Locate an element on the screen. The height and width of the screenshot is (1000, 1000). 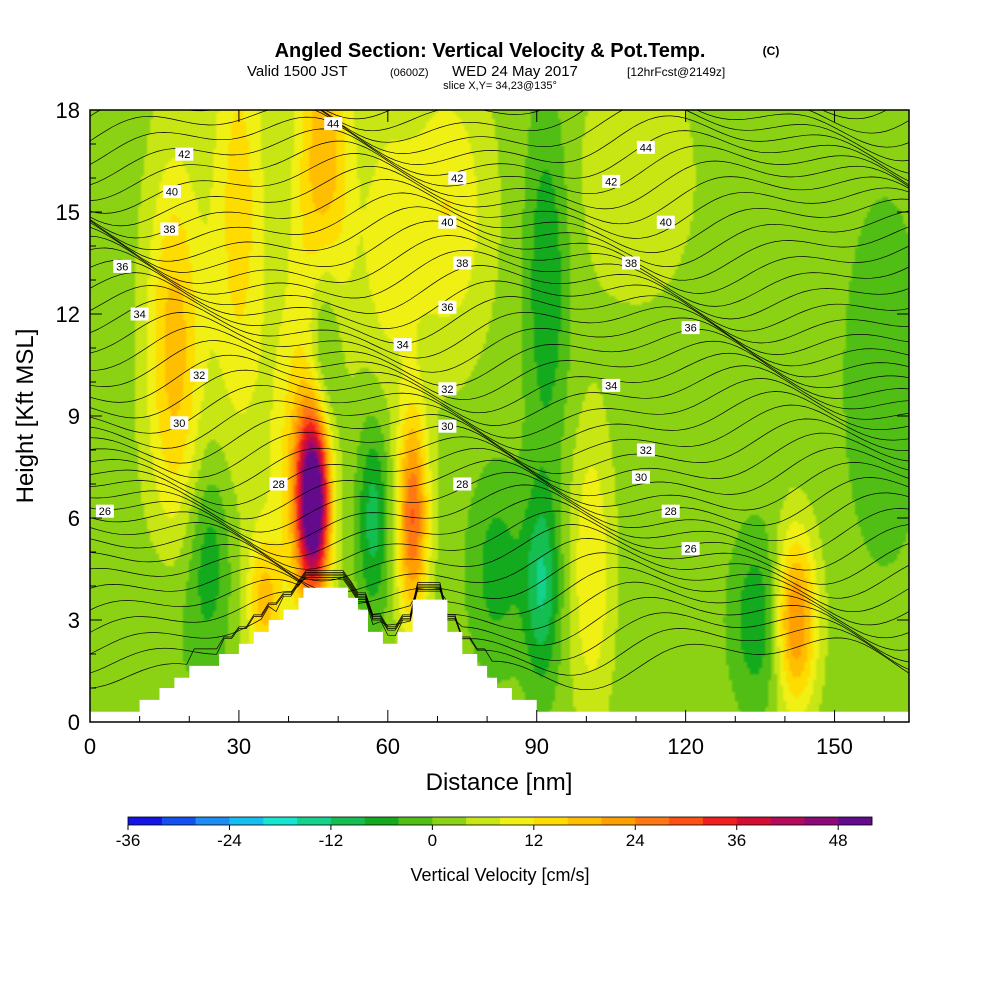
contour-label-text: 44 is located at coordinates (333, 125).